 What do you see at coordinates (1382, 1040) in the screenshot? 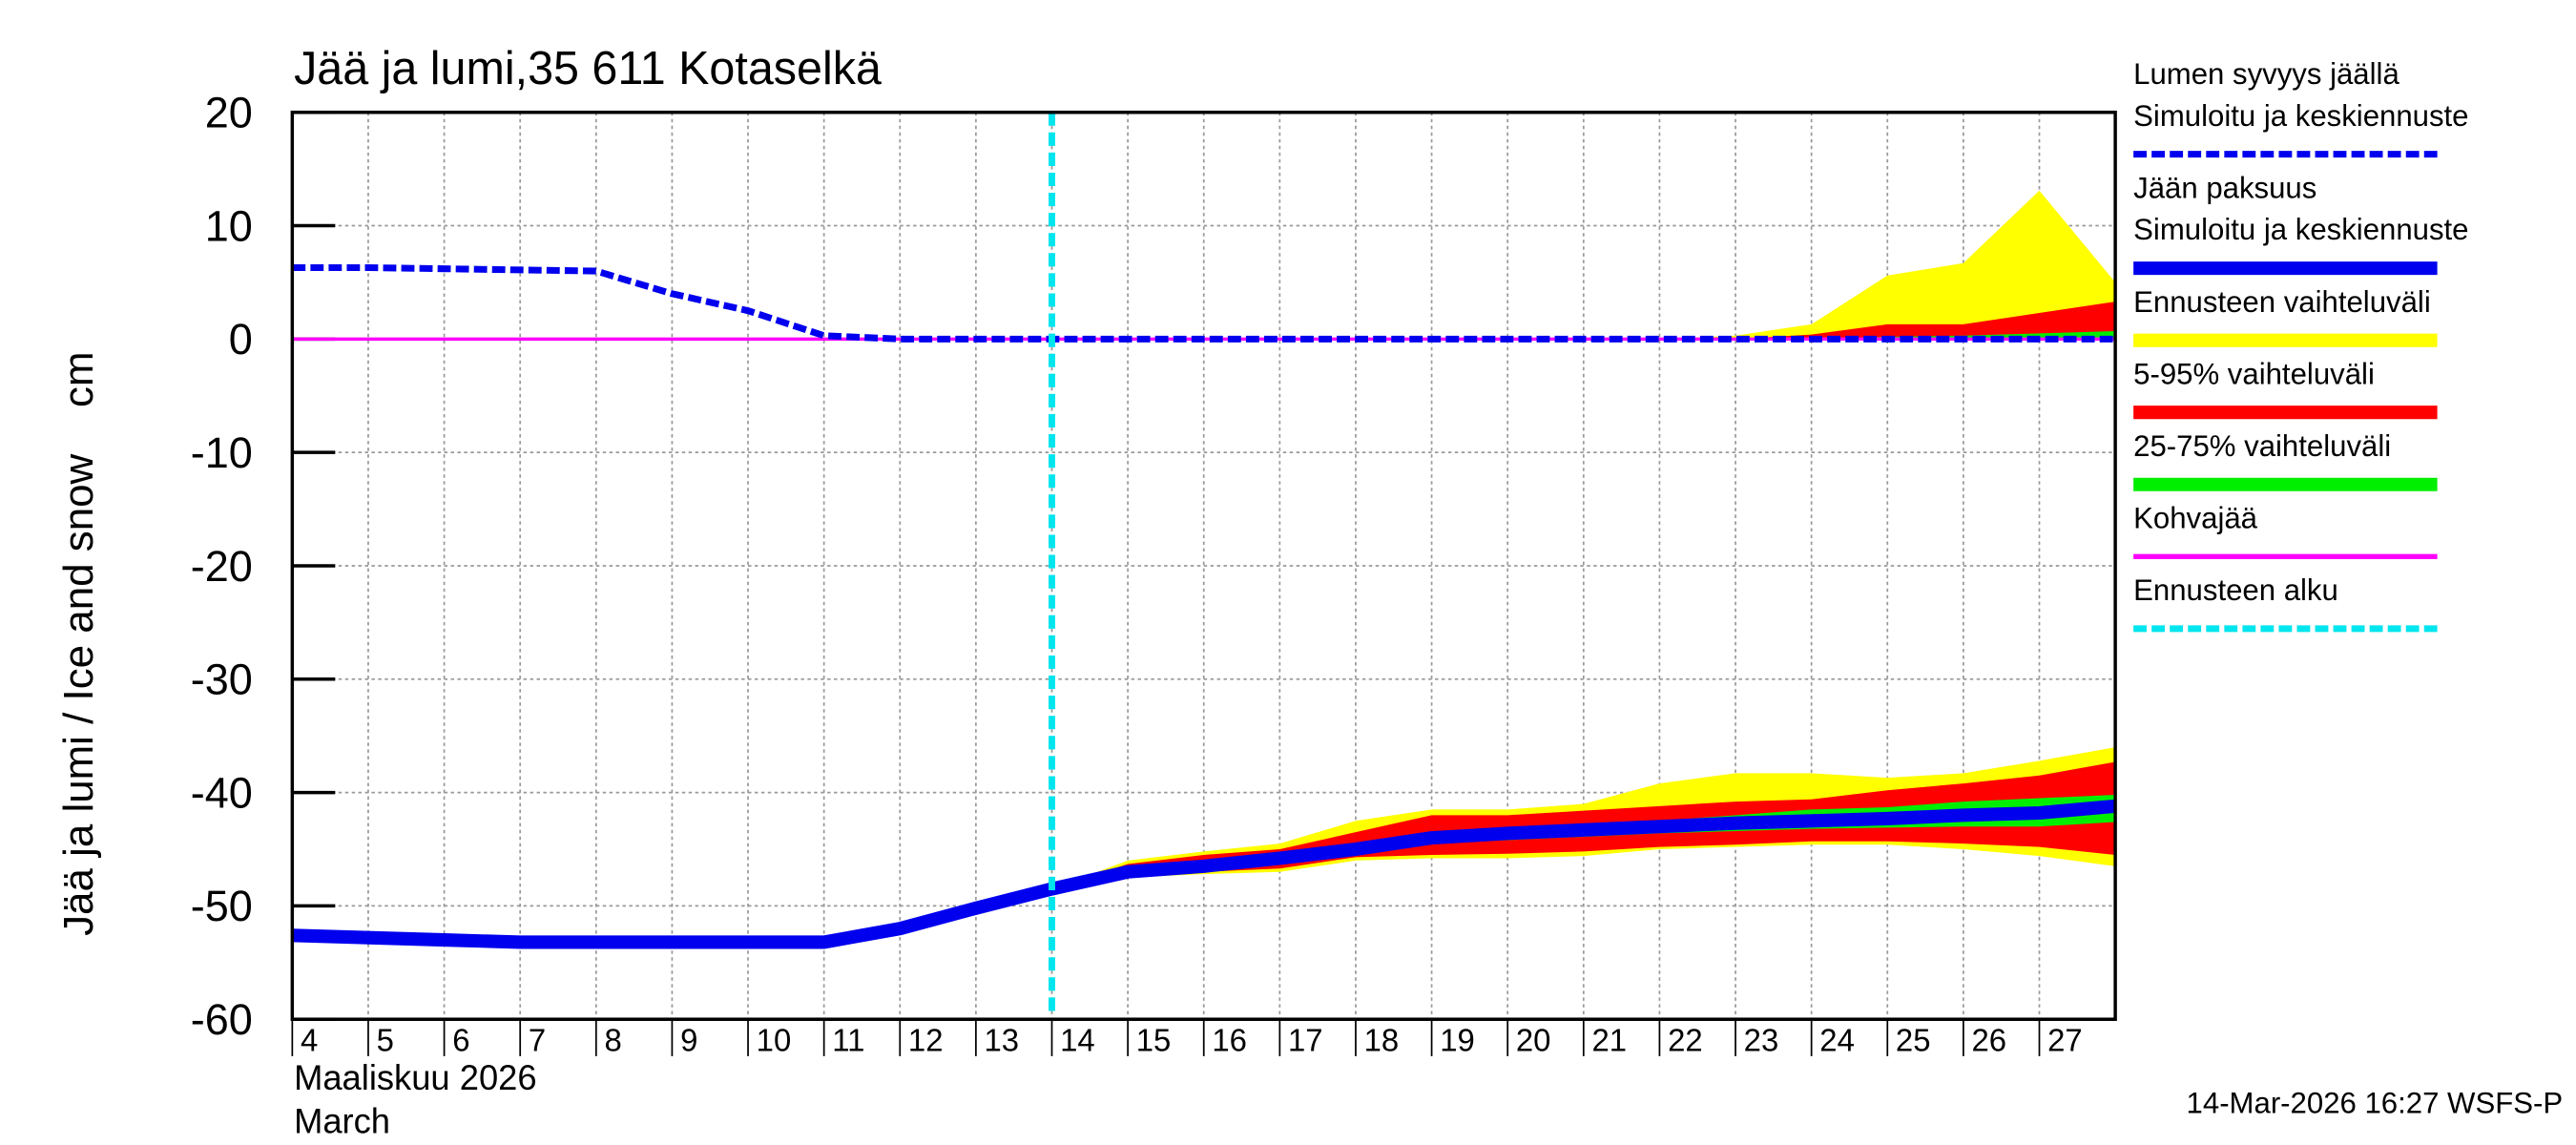
I see `x-tick-label: 18` at bounding box center [1382, 1040].